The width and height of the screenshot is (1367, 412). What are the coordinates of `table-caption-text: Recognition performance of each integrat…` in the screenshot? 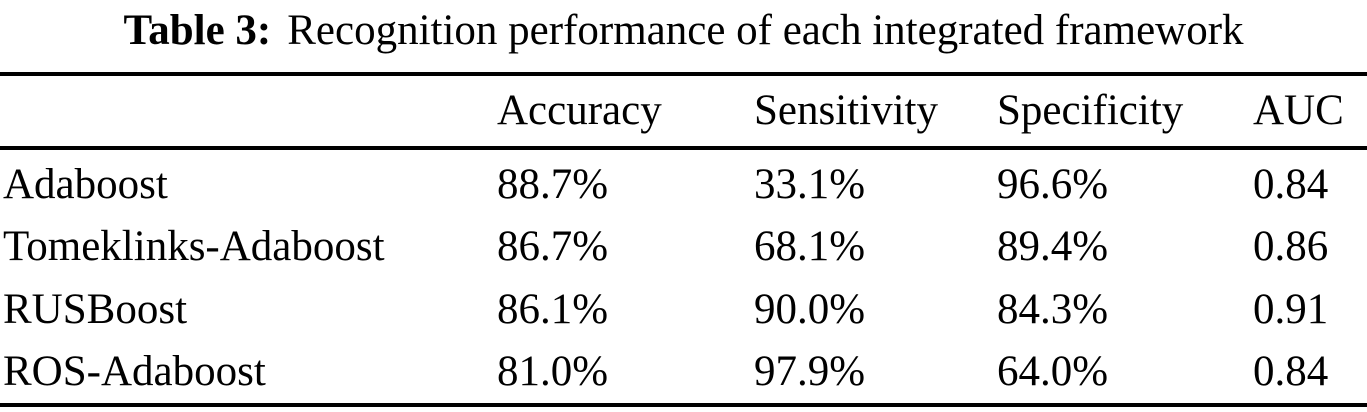 It's located at (765, 30).